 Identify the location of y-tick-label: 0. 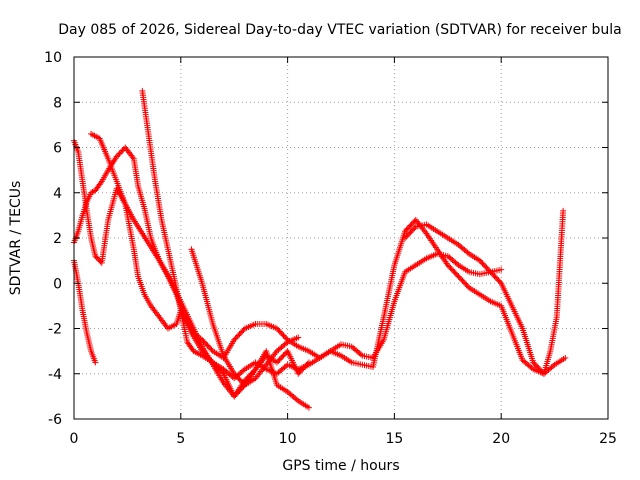
(57, 284).